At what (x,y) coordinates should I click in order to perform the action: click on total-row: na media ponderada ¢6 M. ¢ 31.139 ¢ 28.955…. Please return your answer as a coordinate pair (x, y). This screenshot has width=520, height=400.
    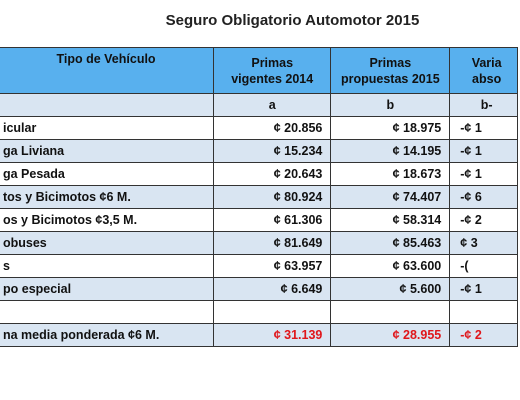
    Looking at the image, I should click on (259, 335).